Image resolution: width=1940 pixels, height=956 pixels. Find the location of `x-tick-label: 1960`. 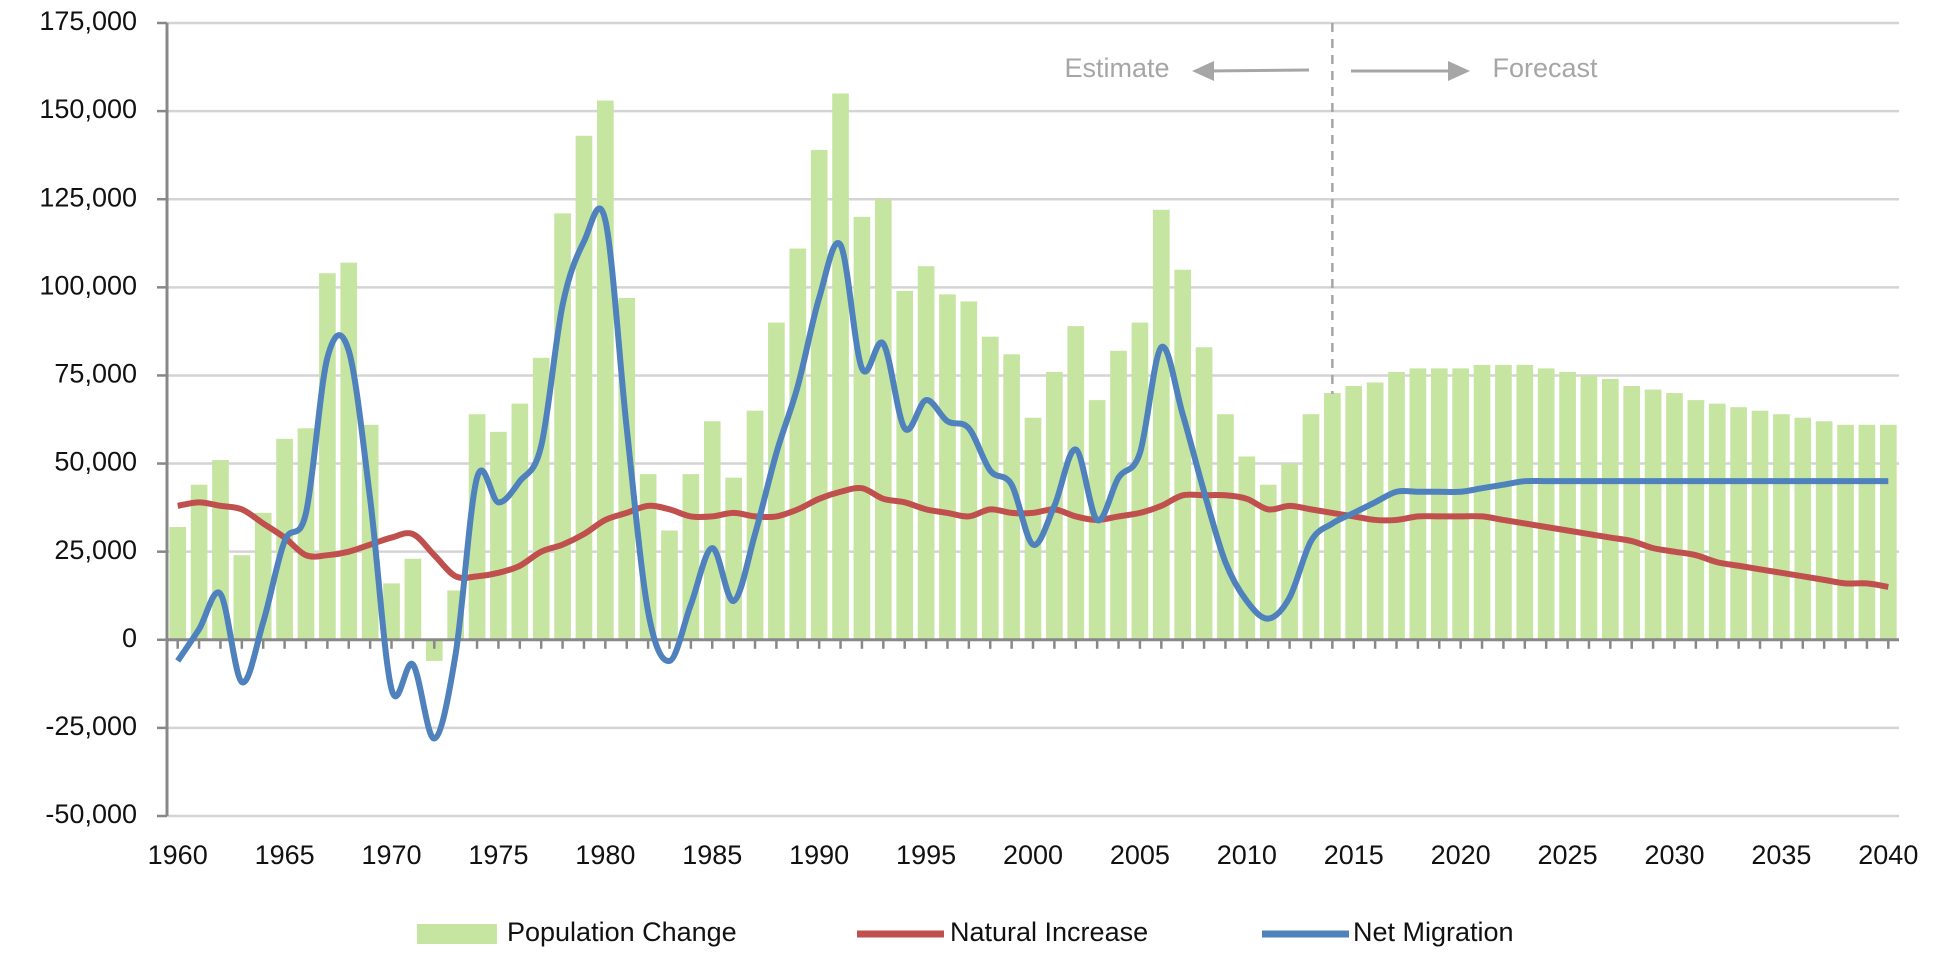

x-tick-label: 1960 is located at coordinates (178, 855).